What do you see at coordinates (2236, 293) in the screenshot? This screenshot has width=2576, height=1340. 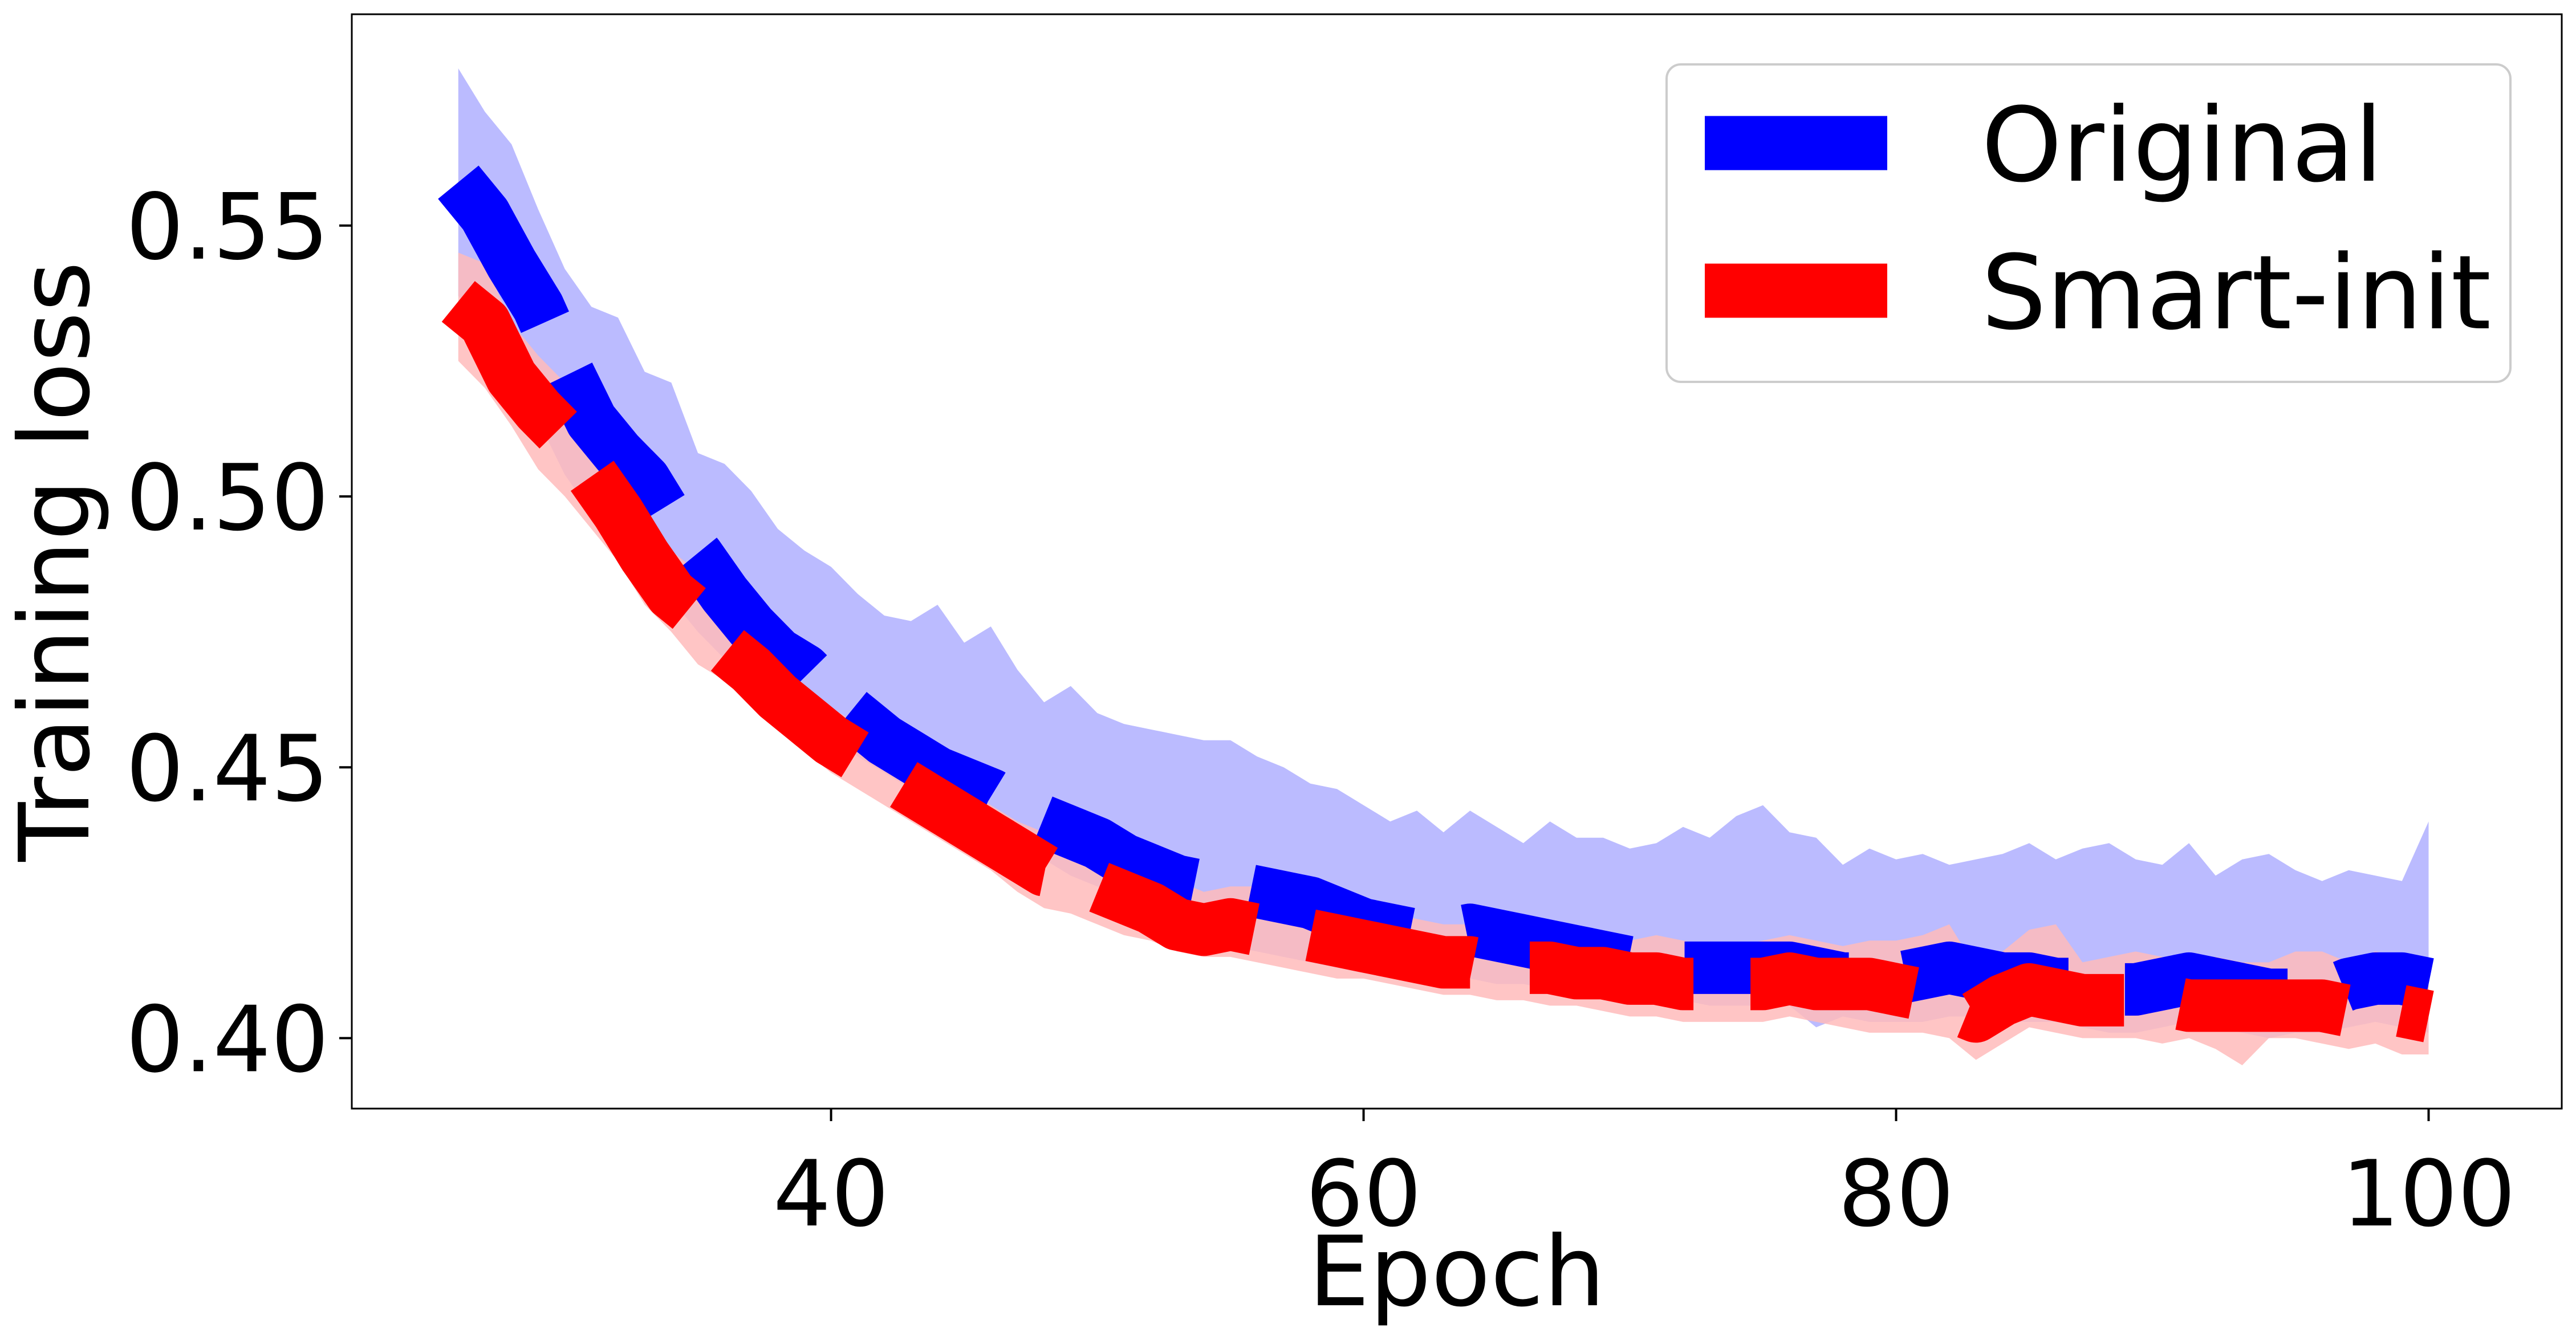 I see `legend-label-smart-init: Smart-init` at bounding box center [2236, 293].